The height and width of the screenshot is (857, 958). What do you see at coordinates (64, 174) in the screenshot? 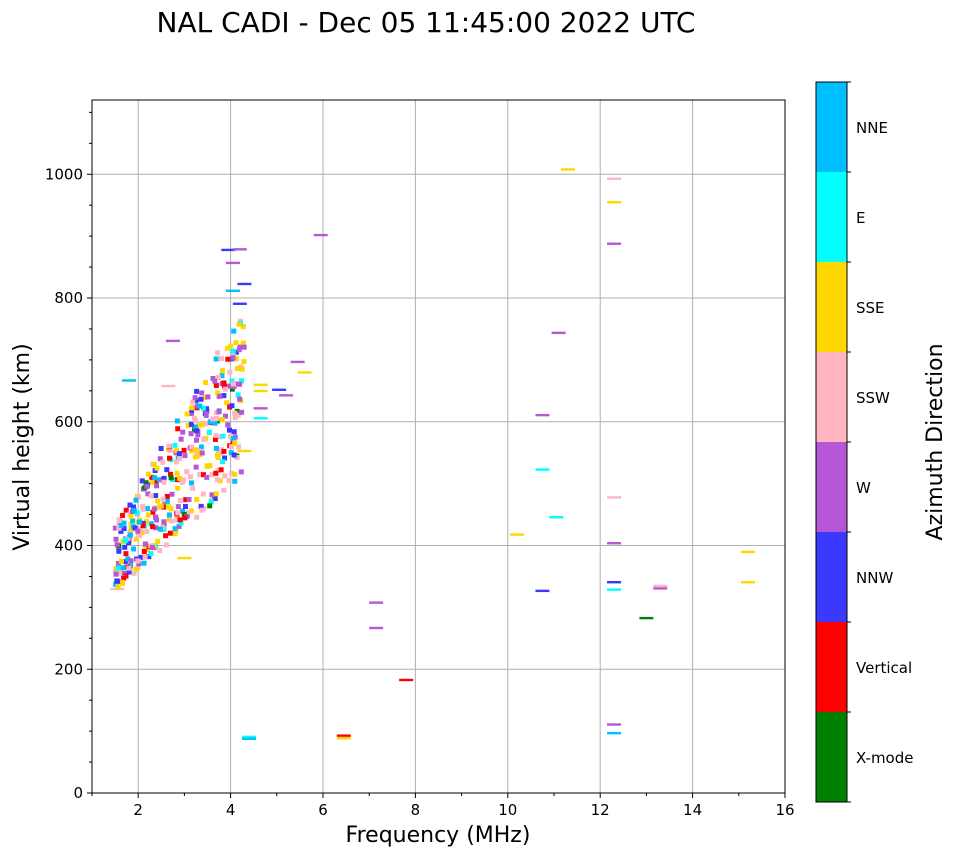
I see `y-tick-label: 1000` at bounding box center [64, 174].